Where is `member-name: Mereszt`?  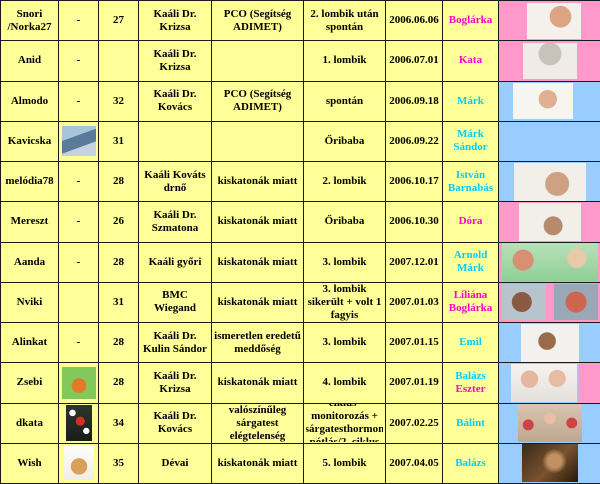 member-name: Mereszt is located at coordinates (29, 221).